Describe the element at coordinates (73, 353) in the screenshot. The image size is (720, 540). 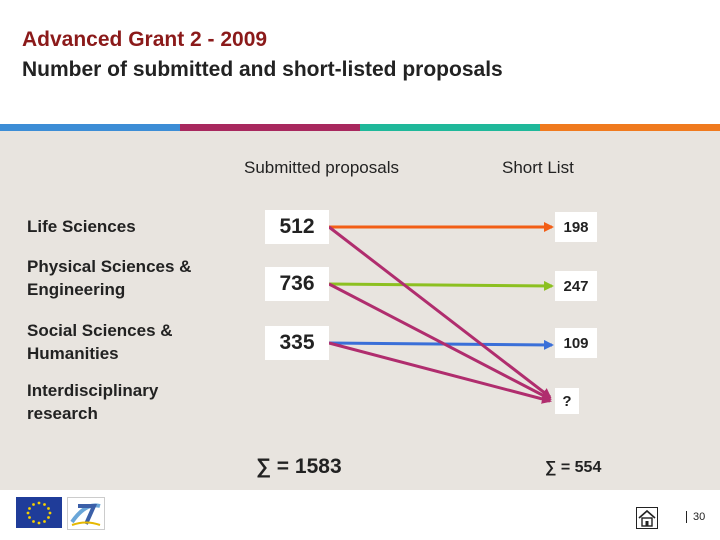
I see `row-label-line: Humanities` at that location.